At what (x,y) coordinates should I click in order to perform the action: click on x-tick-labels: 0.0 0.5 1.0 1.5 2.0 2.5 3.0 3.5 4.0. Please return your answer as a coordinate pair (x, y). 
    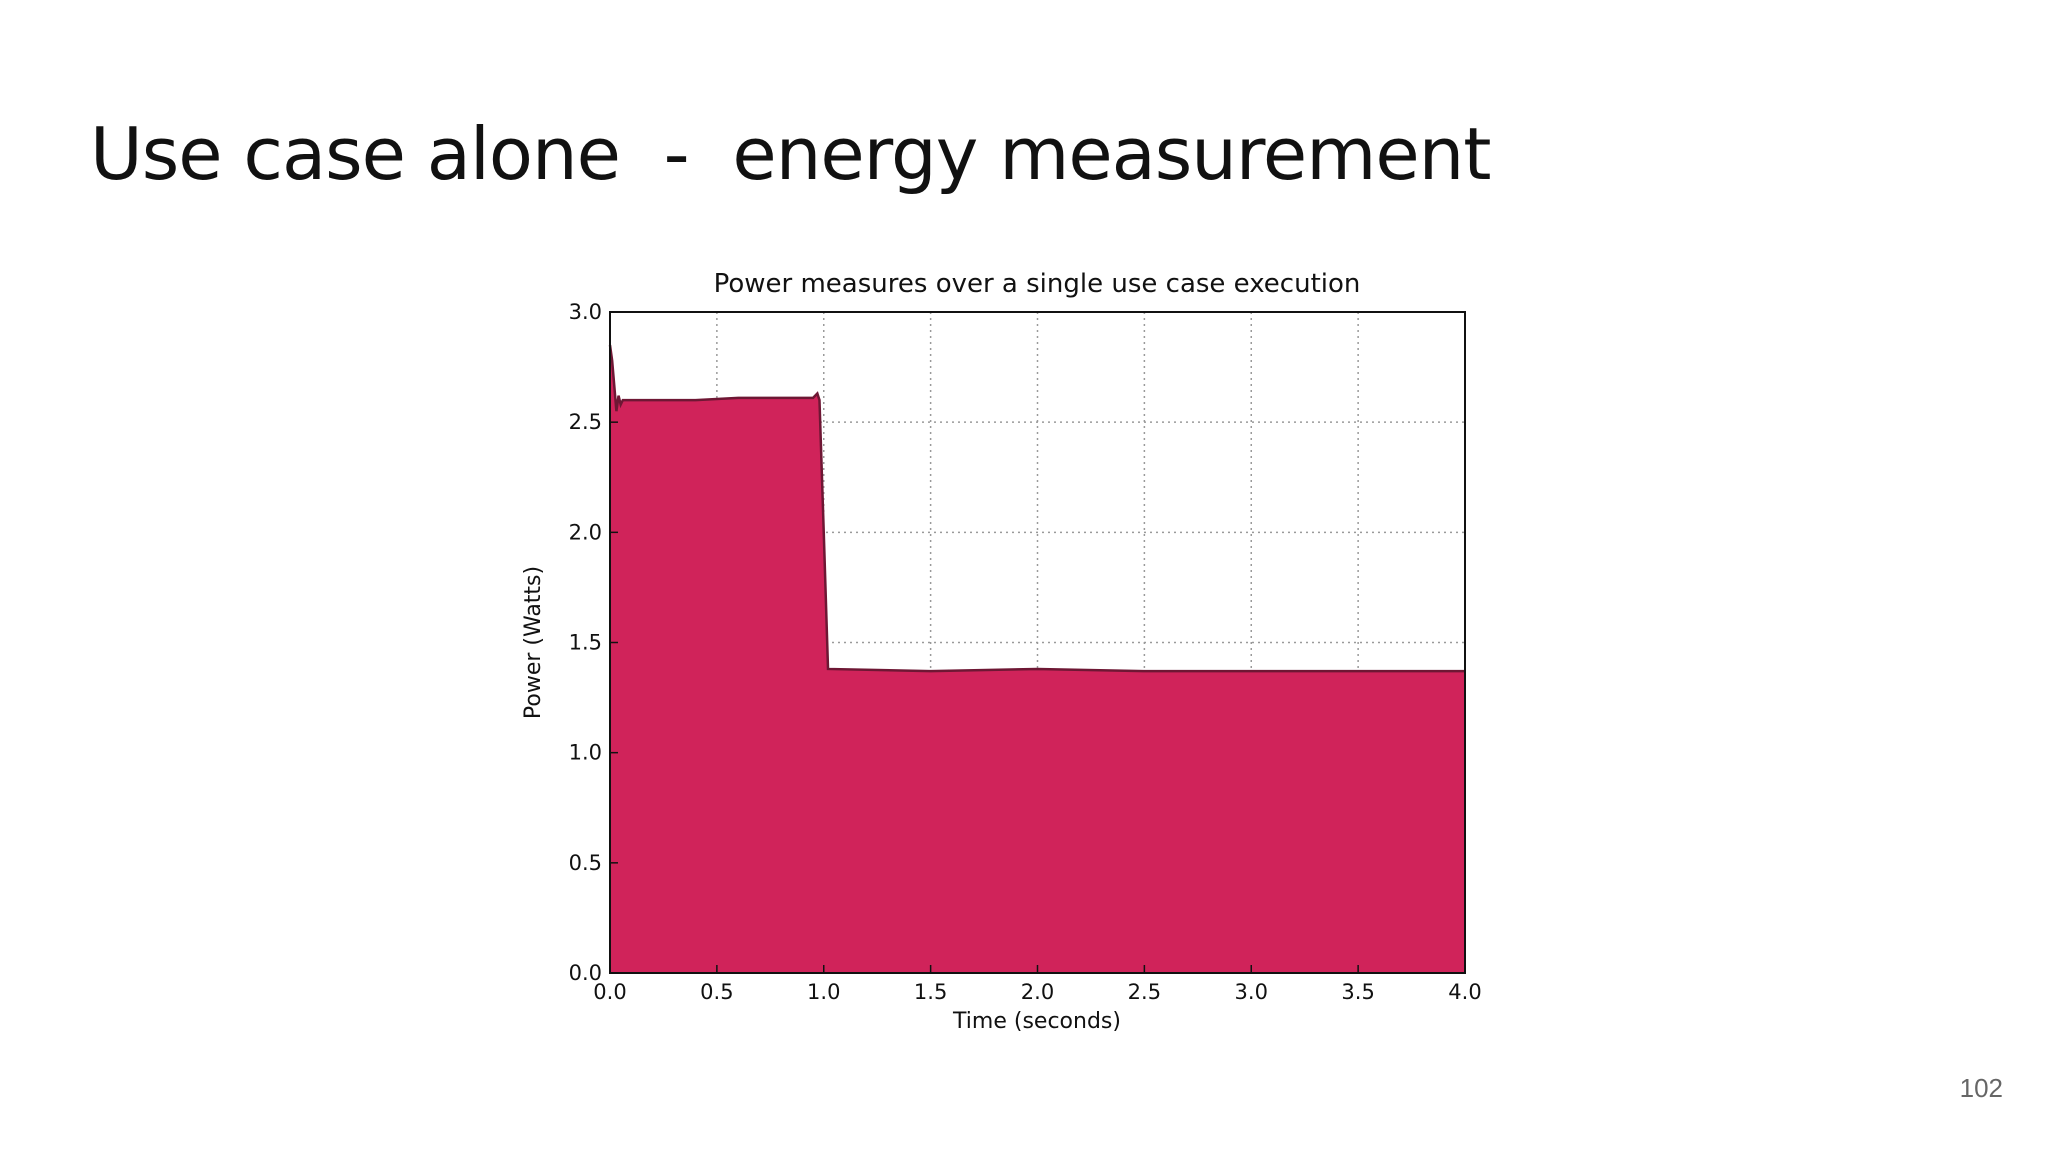
    Looking at the image, I should click on (1037, 992).